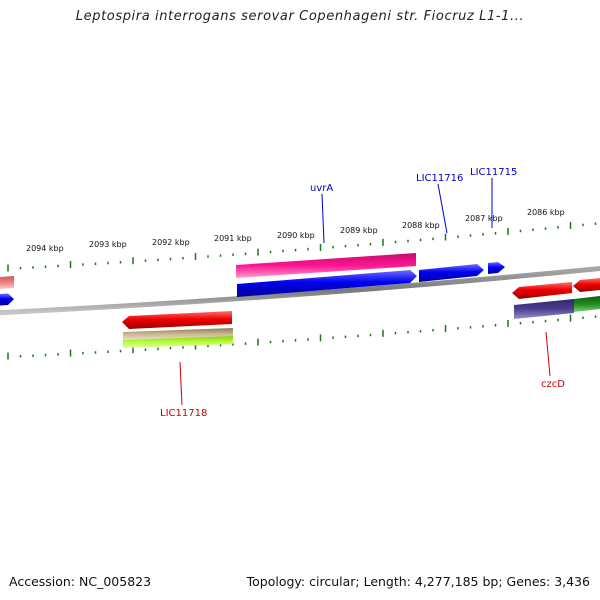  What do you see at coordinates (183, 413) in the screenshot?
I see `gene-label-LIC11718: LIC11718` at bounding box center [183, 413].